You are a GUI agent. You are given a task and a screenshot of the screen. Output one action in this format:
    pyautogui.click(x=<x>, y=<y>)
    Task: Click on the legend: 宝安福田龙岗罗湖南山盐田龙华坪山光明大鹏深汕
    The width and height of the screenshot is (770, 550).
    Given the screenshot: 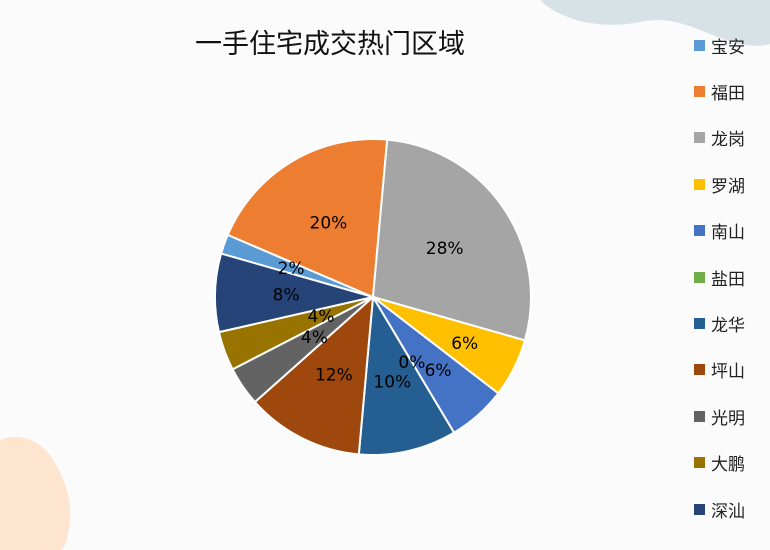 What is the action you would take?
    pyautogui.click(x=732, y=277)
    